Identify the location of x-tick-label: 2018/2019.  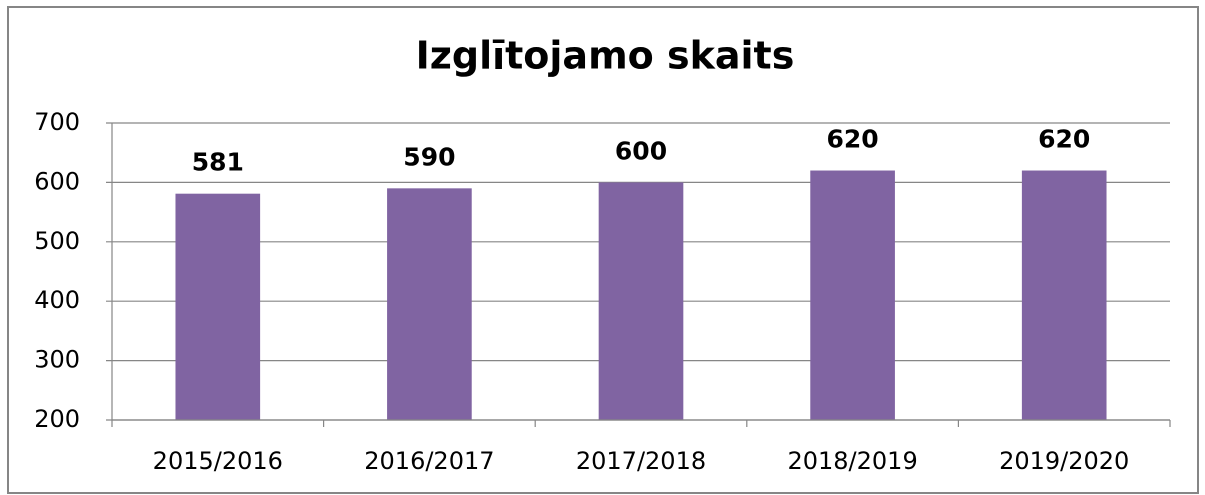
(852, 461).